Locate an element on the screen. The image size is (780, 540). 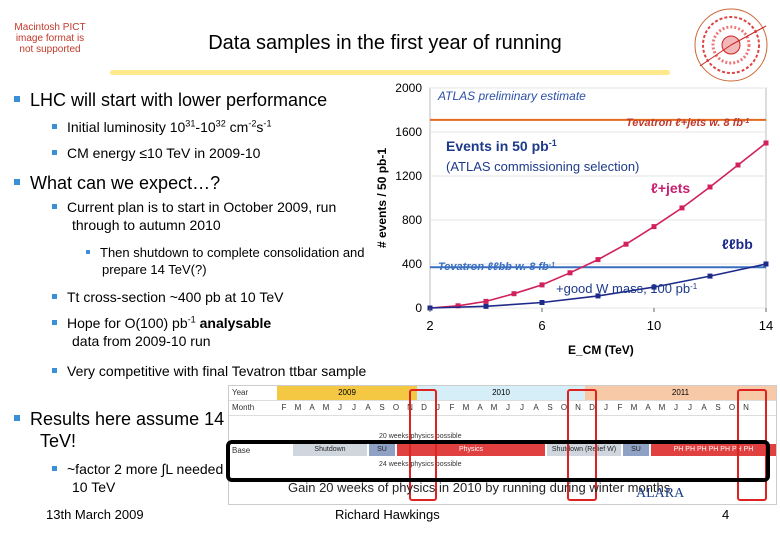
tevatron-ljets-label: Tevatron ℓ+jets w. 8 fb-1 is located at coordinates (687, 123).